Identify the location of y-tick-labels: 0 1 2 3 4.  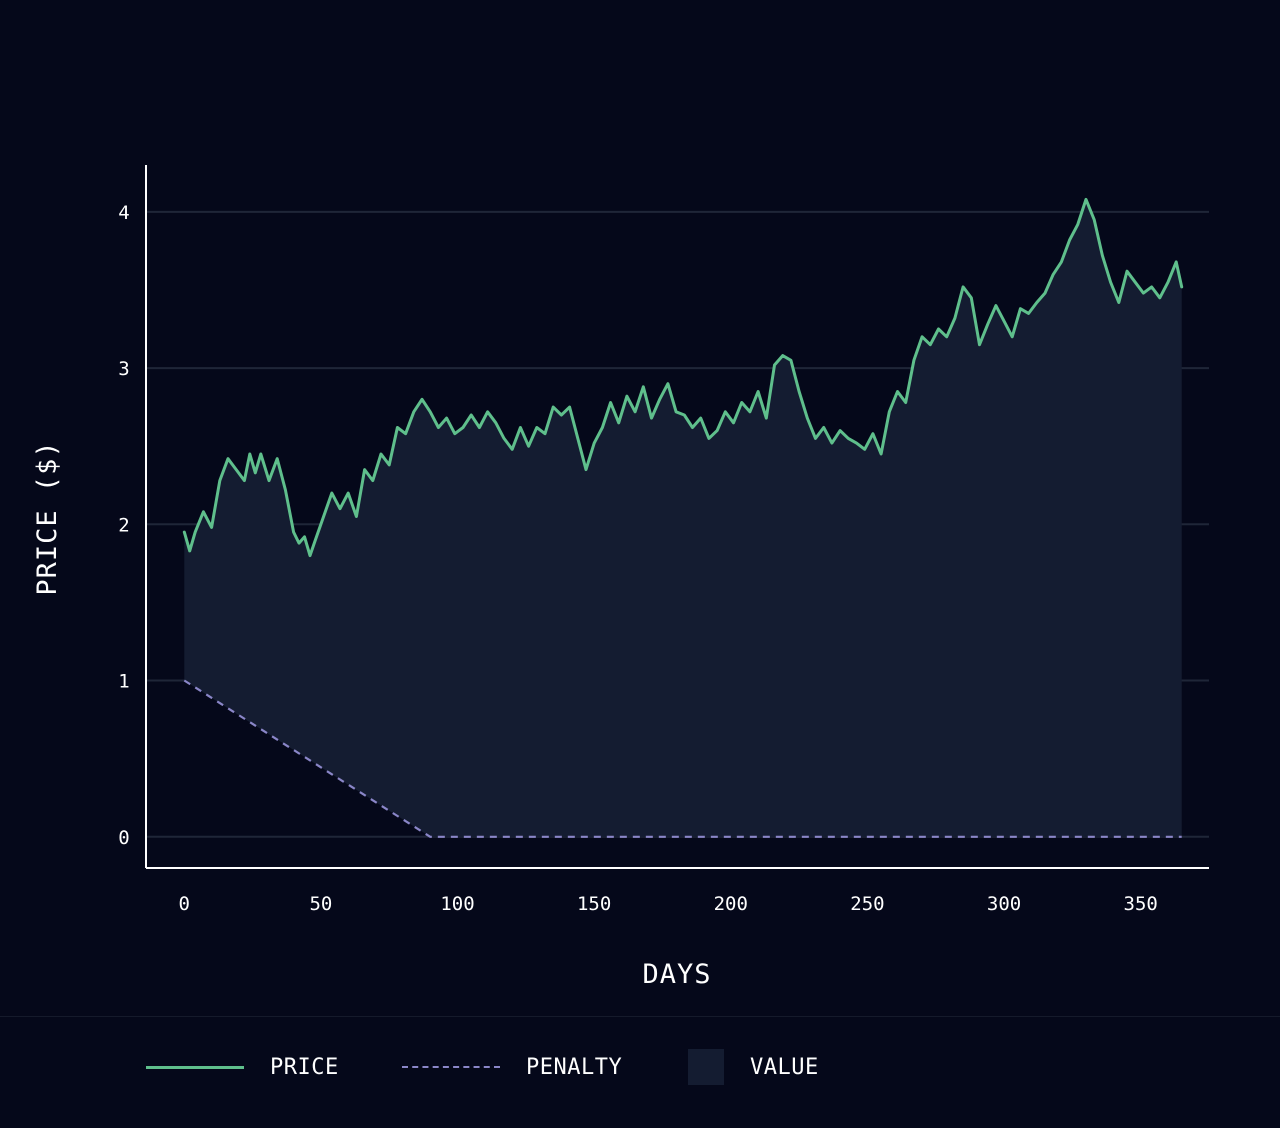
(123, 525).